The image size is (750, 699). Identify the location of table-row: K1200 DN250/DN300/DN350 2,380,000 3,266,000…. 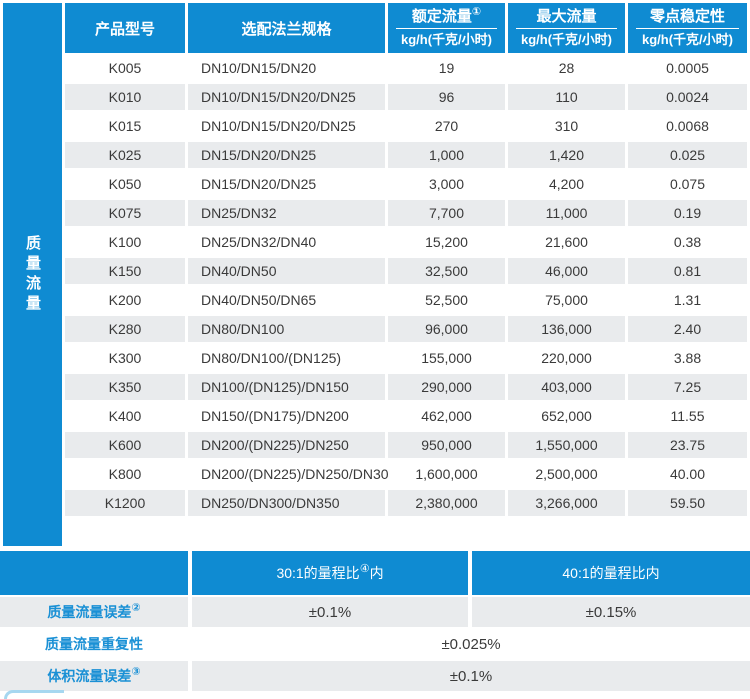
(406, 502).